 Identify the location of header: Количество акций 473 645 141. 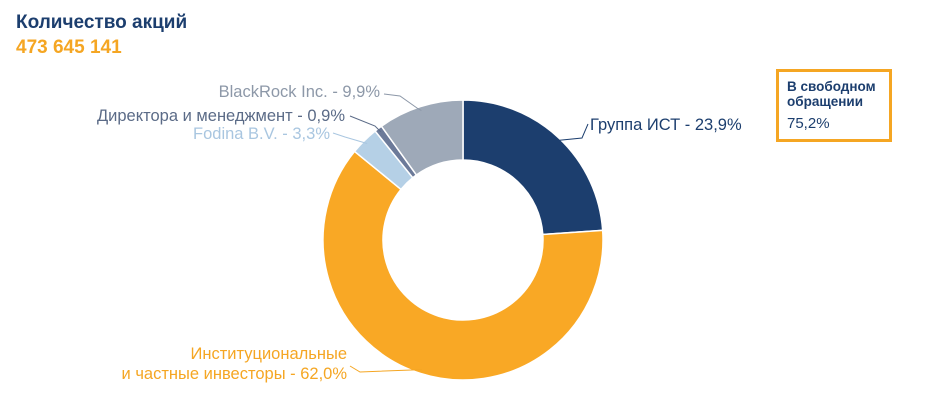
(101, 36).